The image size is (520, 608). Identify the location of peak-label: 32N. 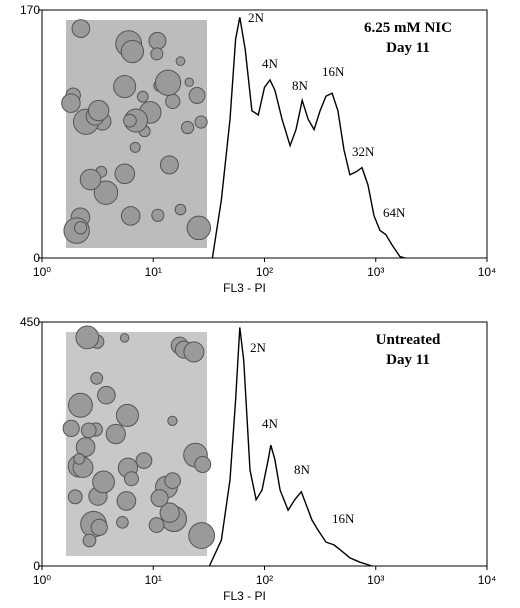
(363, 151).